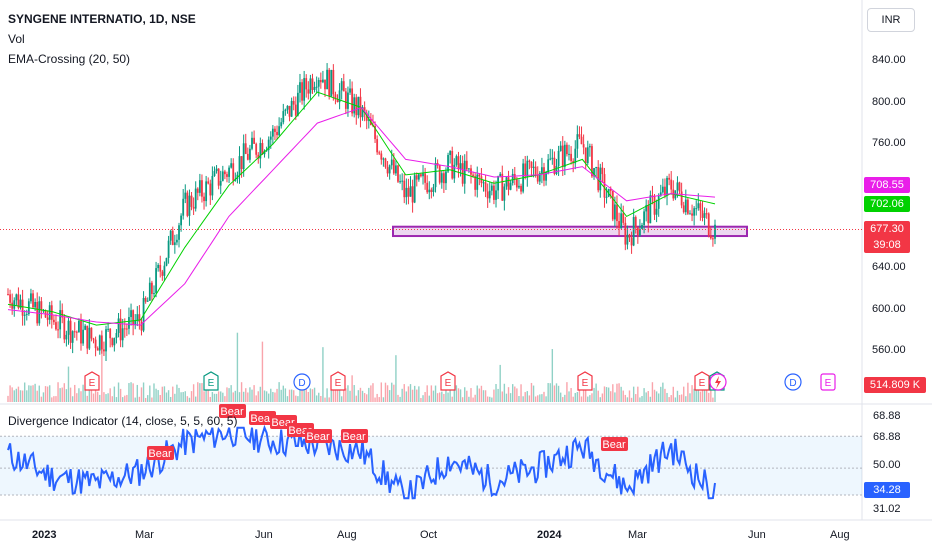  Describe the element at coordinates (891, 20) in the screenshot. I see `currency-selector: INR` at that location.